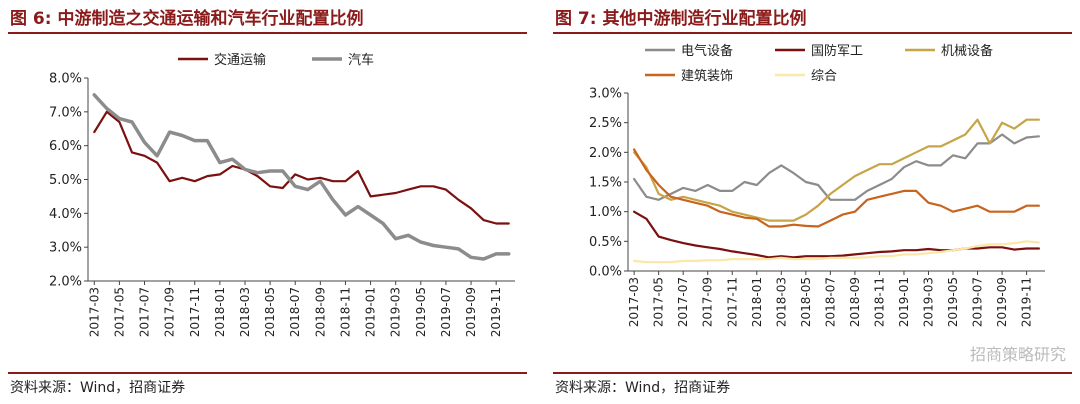 This screenshot has height=404, width=1080. What do you see at coordinates (605, 212) in the screenshot?
I see `y-tick-label: 1.0%` at bounding box center [605, 212].